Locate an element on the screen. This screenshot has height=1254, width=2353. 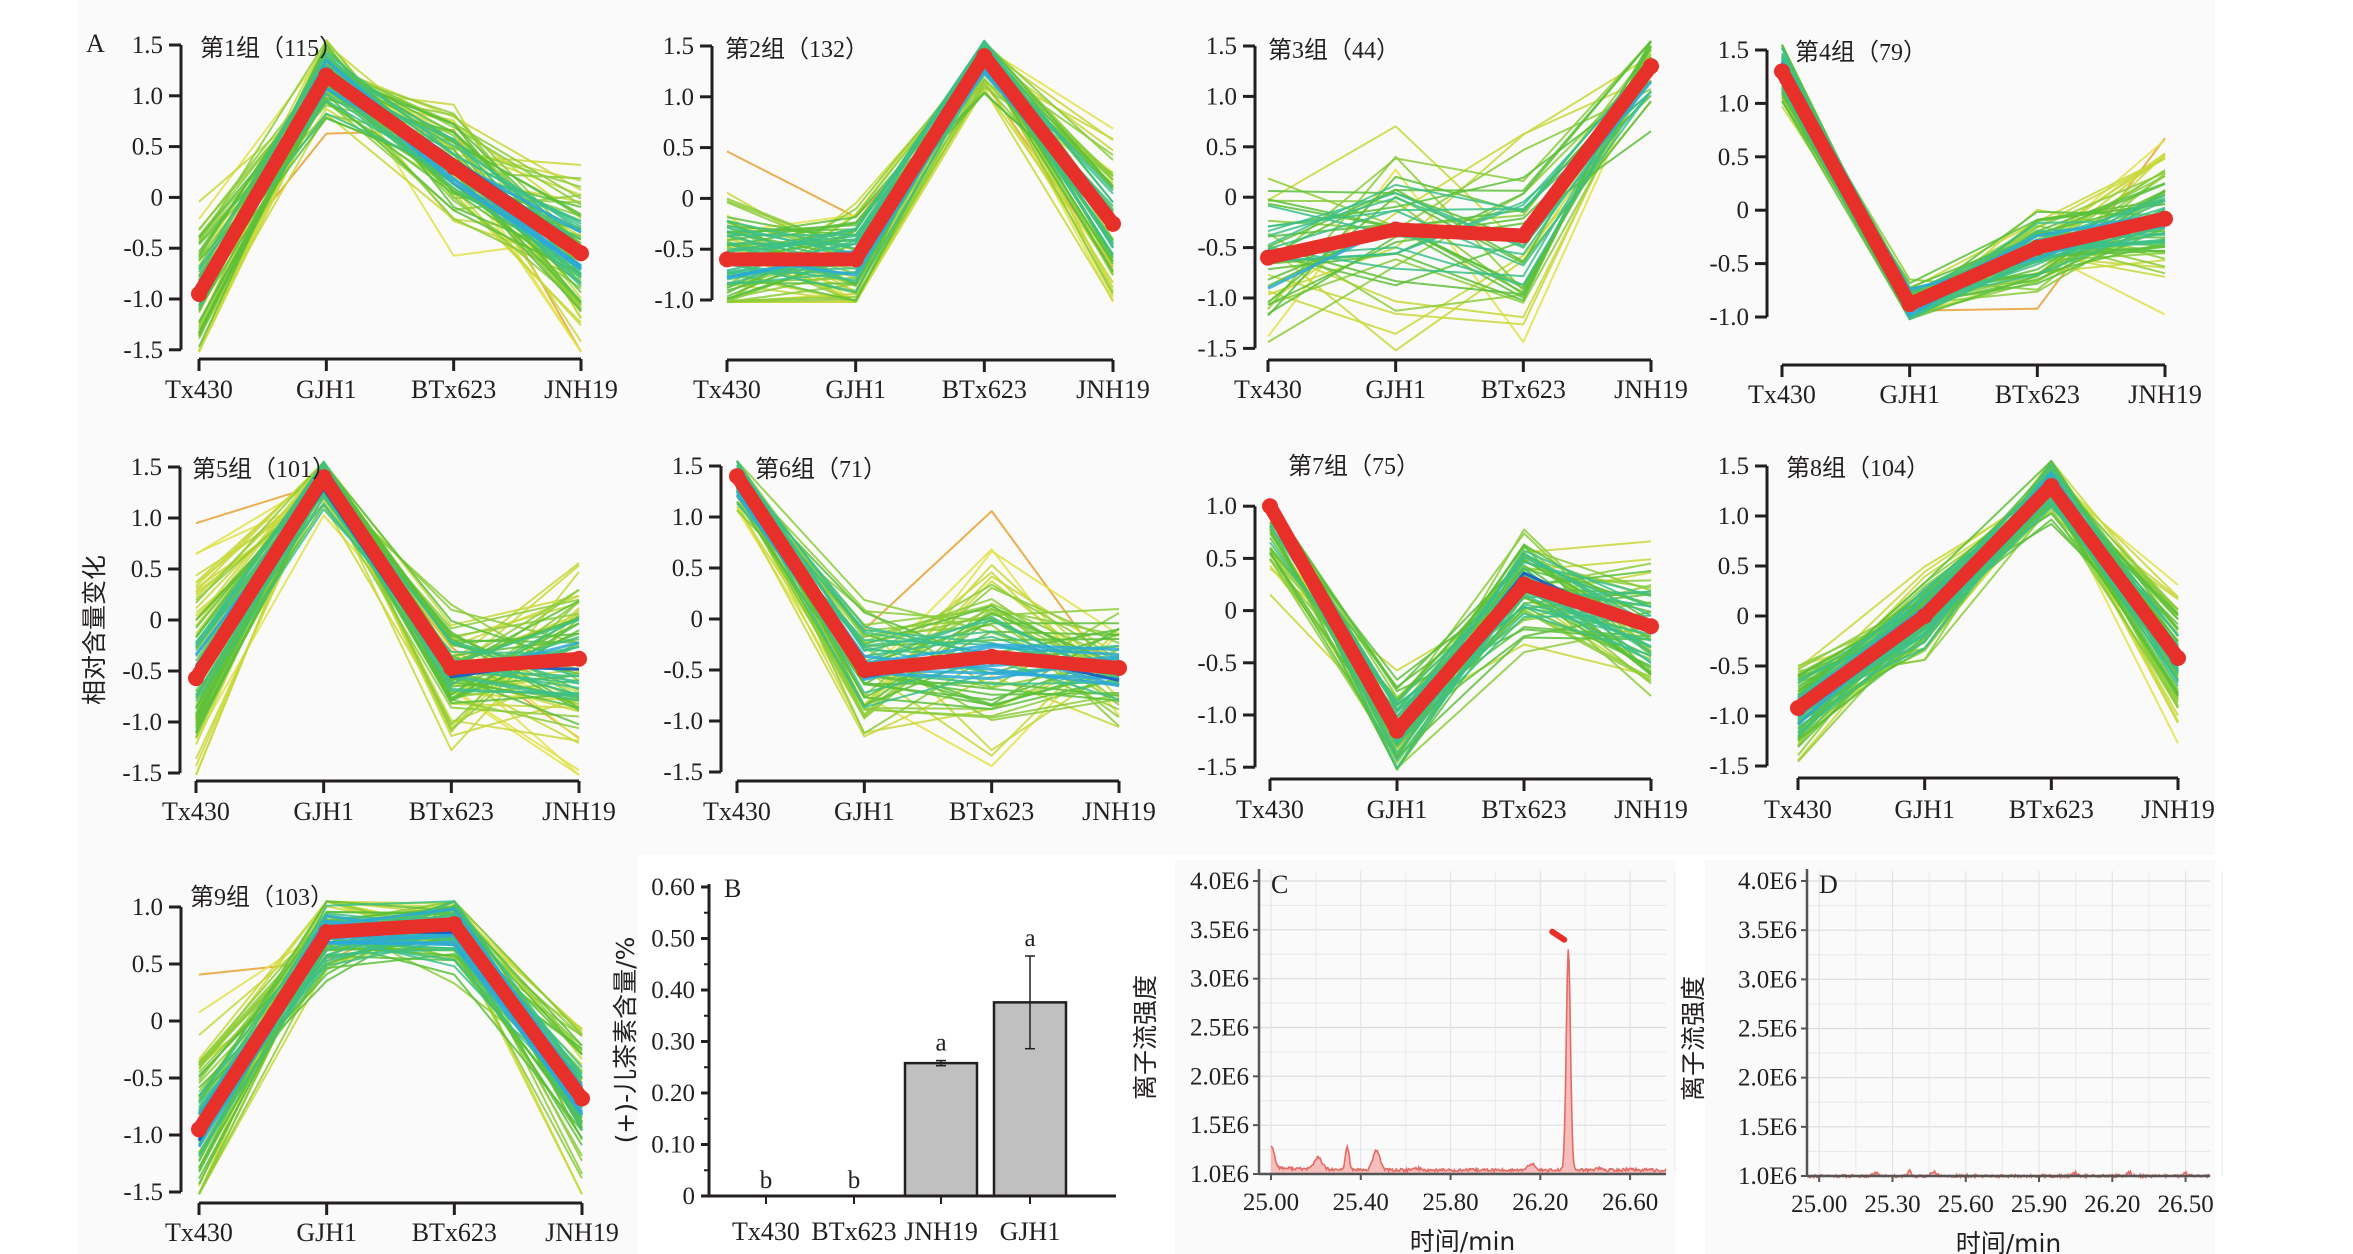
ion-trace-line is located at coordinates (1468, 1061).